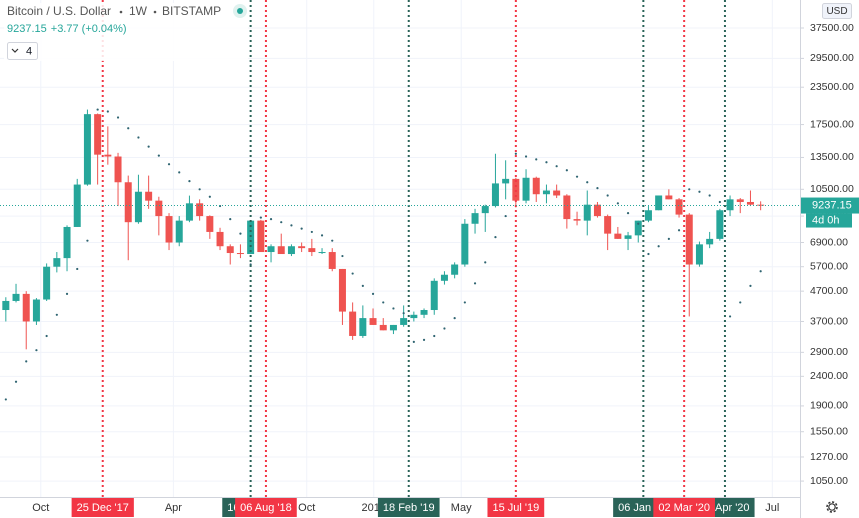  Describe the element at coordinates (832, 205) in the screenshot. I see `price-tag: 9237.15` at that location.